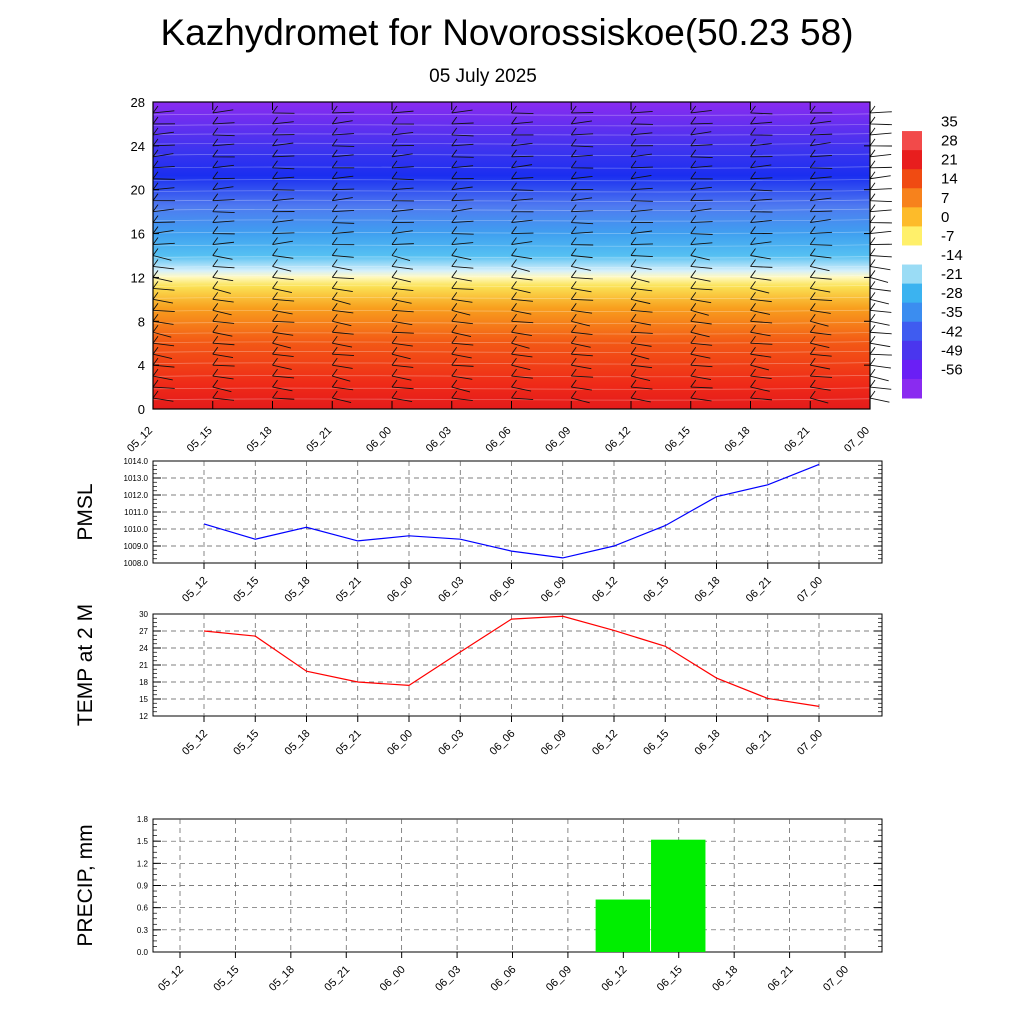  Describe the element at coordinates (678, 440) in the screenshot. I see `x-tick-label: 06_15` at that location.